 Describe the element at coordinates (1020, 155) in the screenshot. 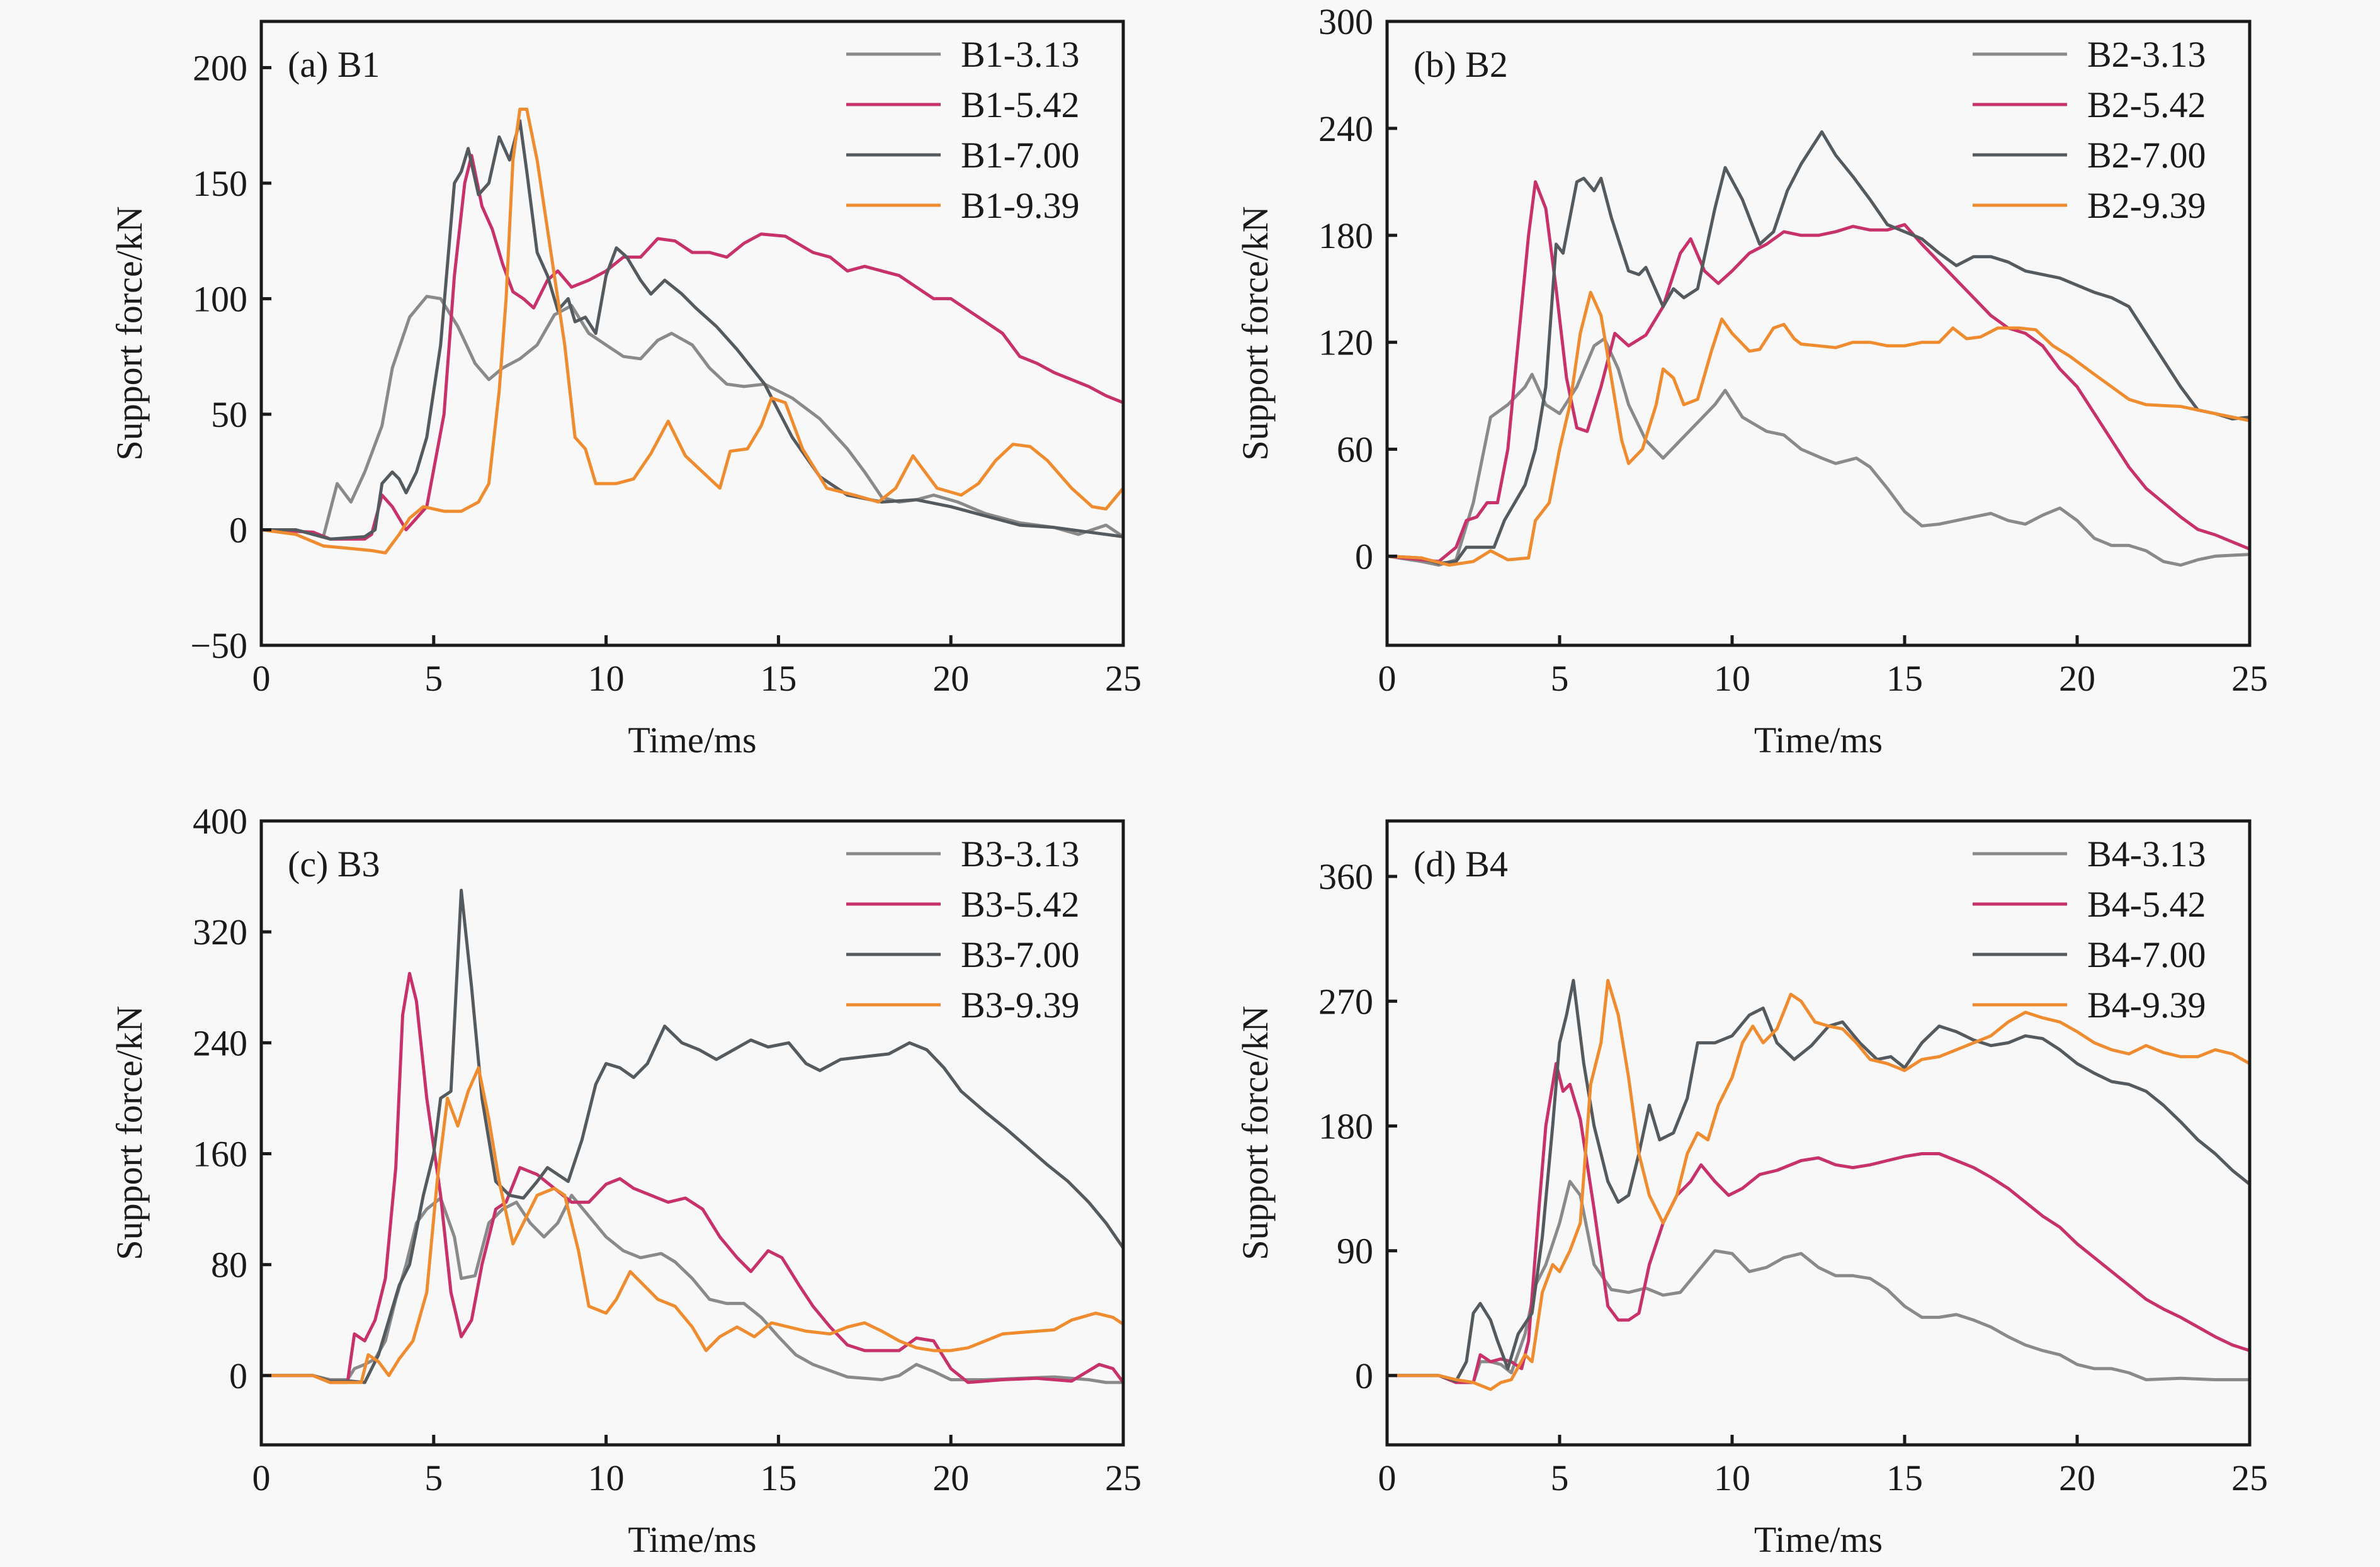

I see `legend-label: B1-7.00` at that location.